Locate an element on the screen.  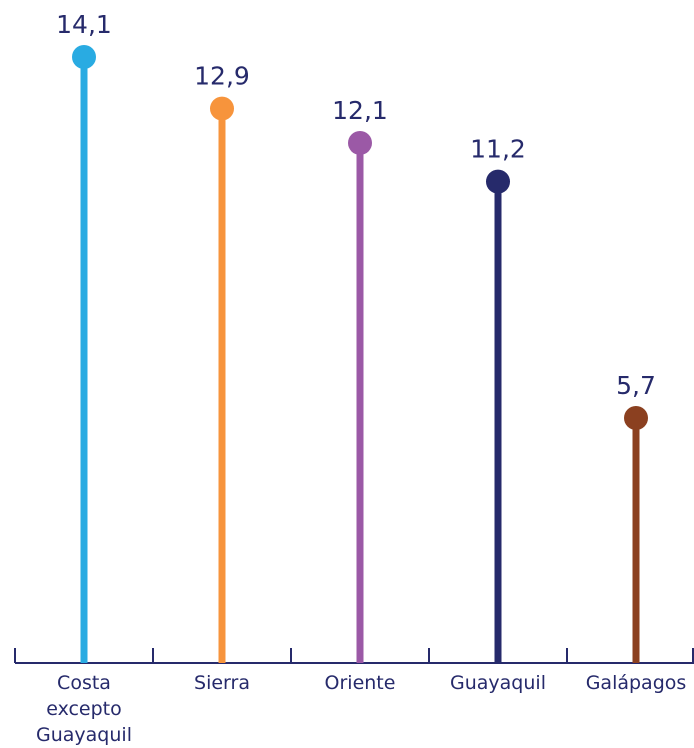
data-label: 12,1 is located at coordinates (360, 110).